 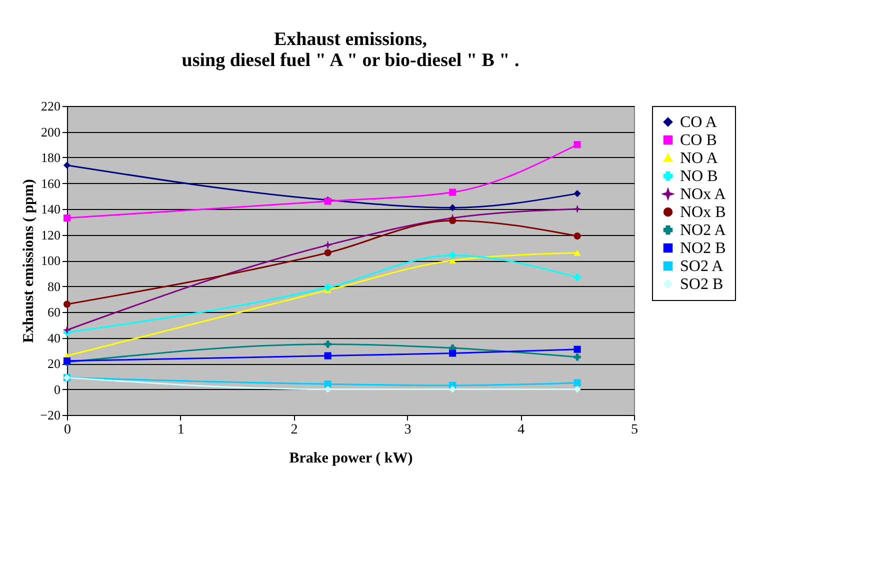 What do you see at coordinates (408, 430) in the screenshot?
I see `x-tick-label: 3` at bounding box center [408, 430].